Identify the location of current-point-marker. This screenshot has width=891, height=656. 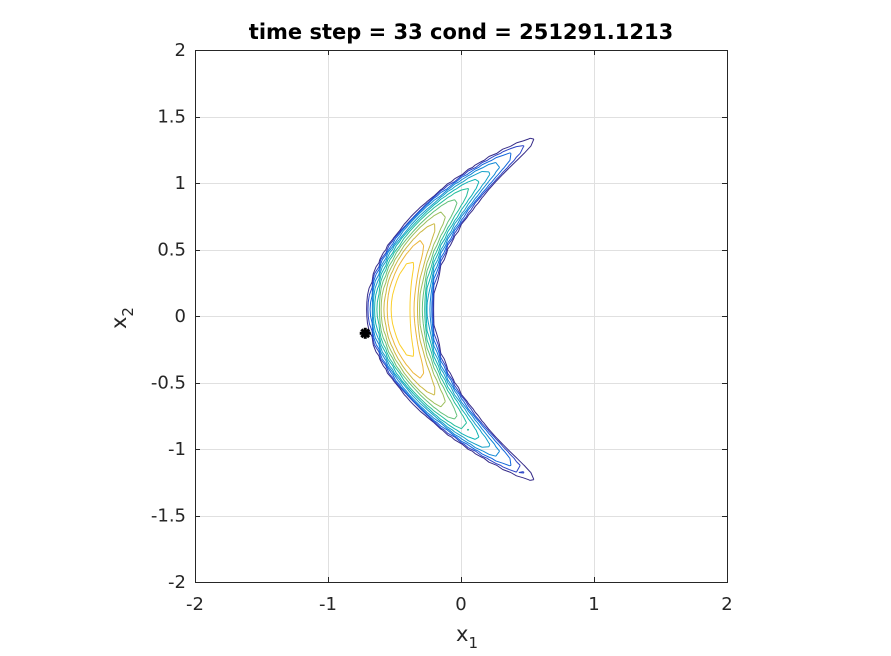
(365, 333).